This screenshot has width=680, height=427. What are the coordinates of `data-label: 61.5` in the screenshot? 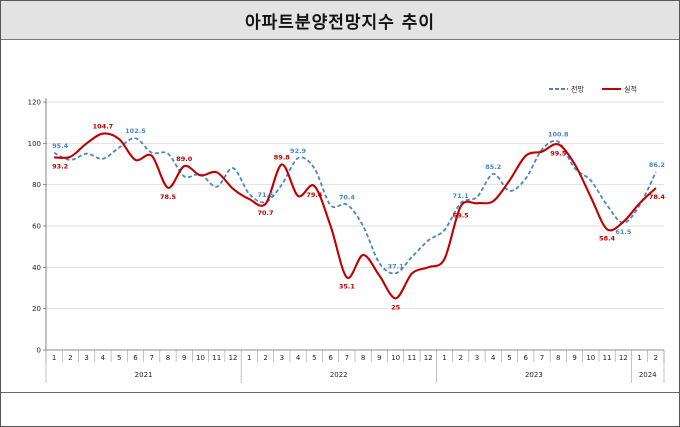 It's located at (623, 232).